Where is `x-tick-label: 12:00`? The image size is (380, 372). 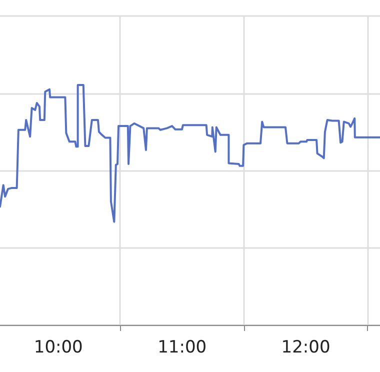
x-tick-label: 12:00 is located at coordinates (305, 348).